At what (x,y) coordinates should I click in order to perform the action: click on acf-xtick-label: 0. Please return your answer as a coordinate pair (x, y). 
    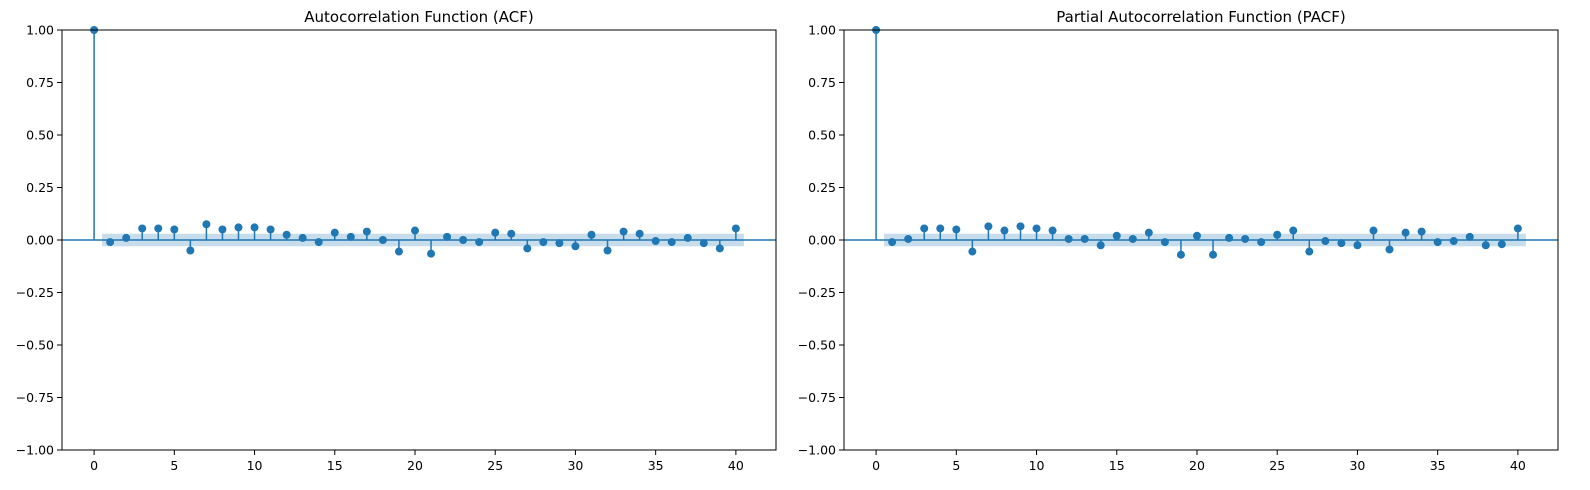
    Looking at the image, I should click on (94, 465).